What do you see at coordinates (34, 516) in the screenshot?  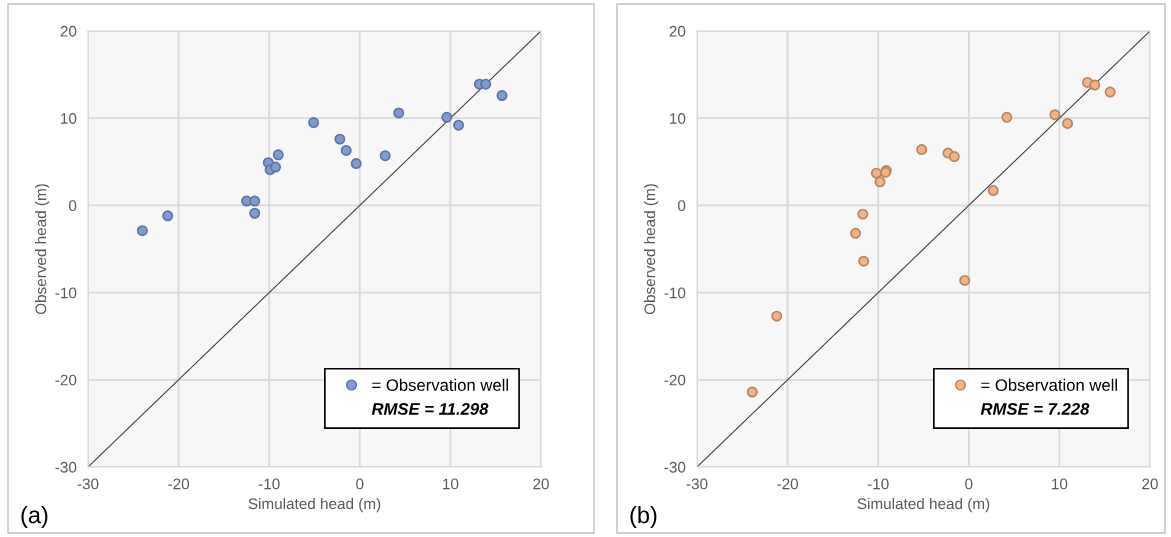 I see `text: (a)` at bounding box center [34, 516].